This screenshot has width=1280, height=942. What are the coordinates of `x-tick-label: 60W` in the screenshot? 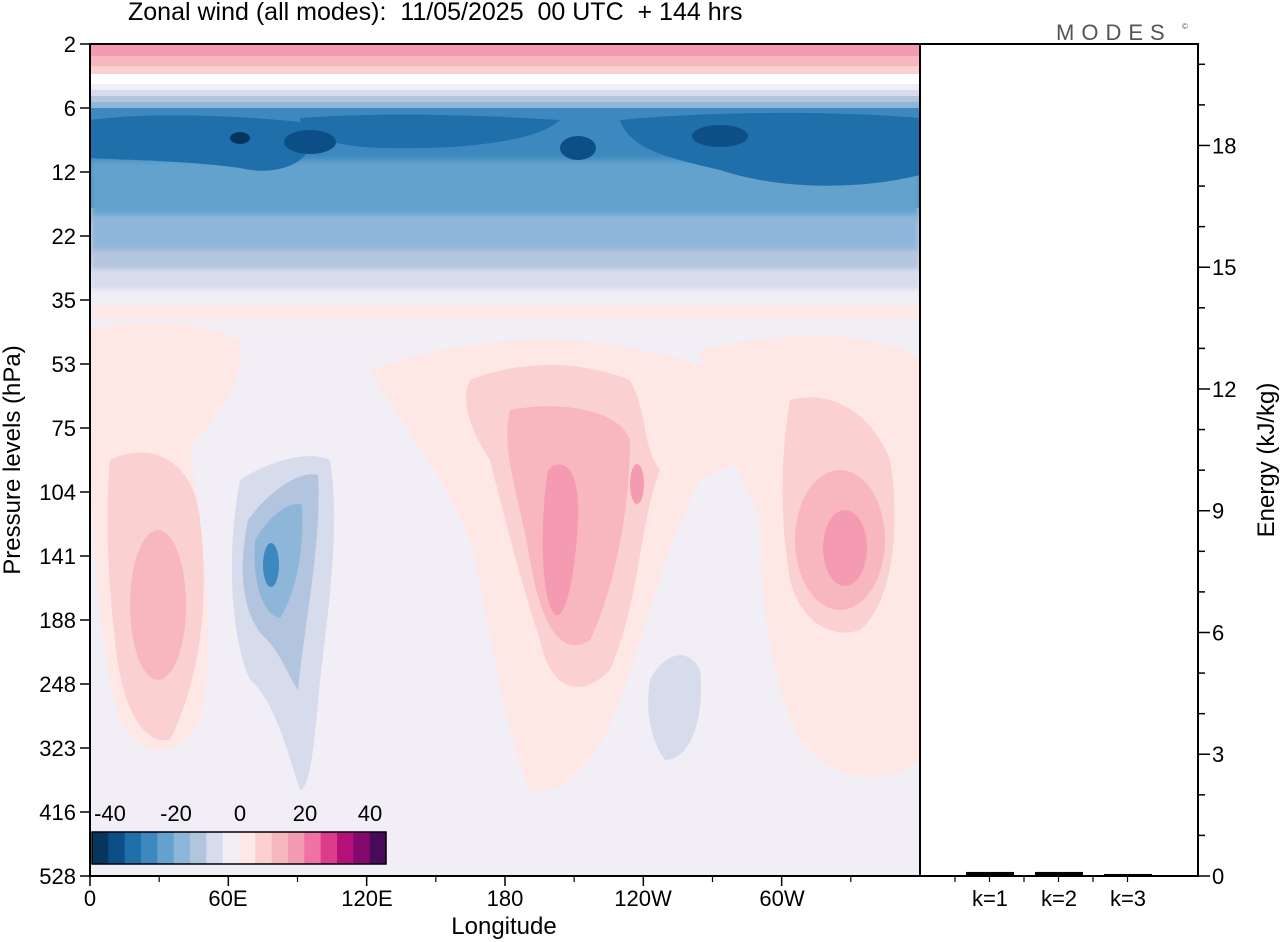 It's located at (781, 898).